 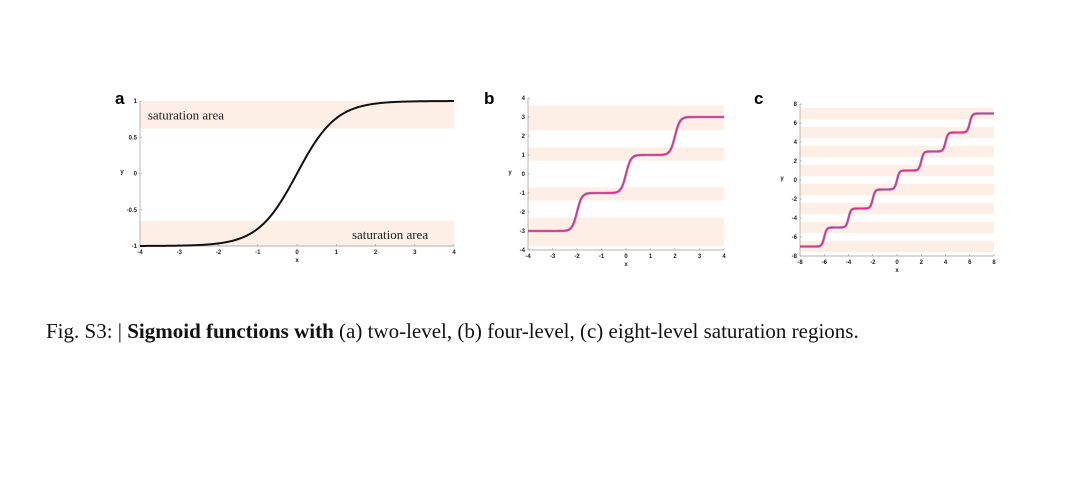 I want to click on panel-c: c -8 -6 -4 -2 0 2 4 6 8 -8 -6 -4 -2 0 2 4 6 8 x y, so click(x=875, y=181).